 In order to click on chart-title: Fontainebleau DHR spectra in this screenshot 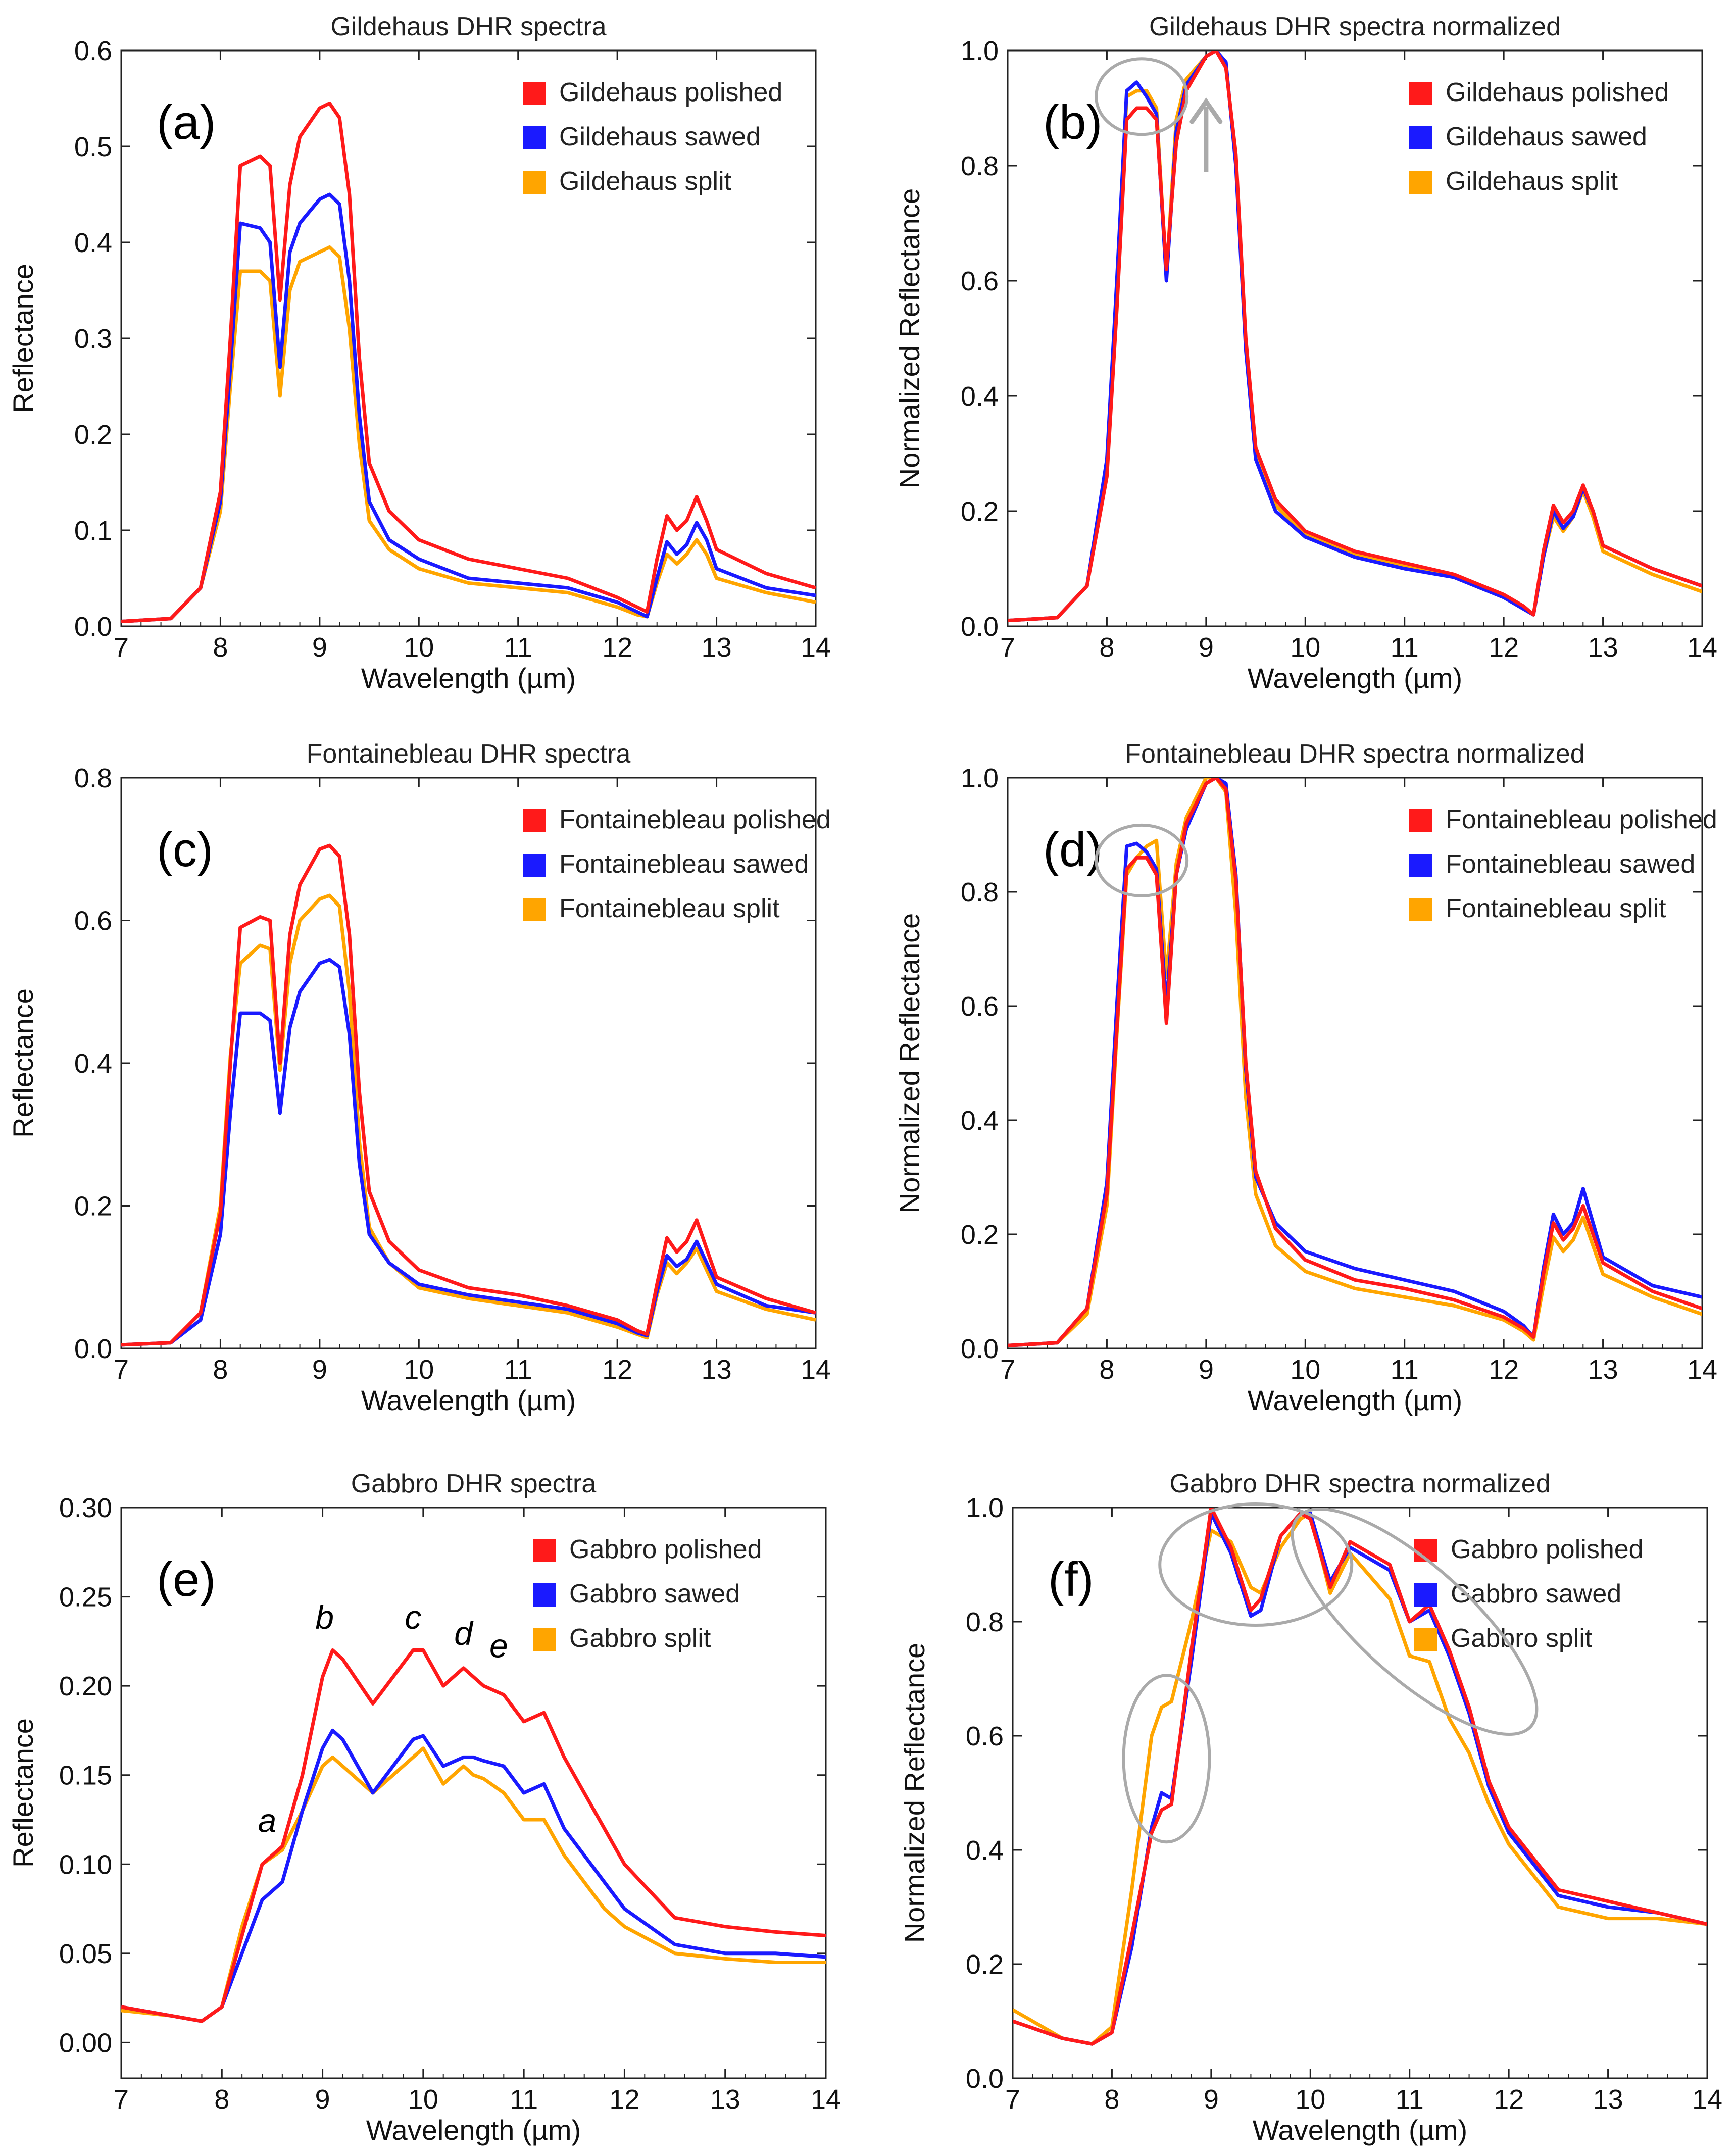, I will do `click(469, 754)`.